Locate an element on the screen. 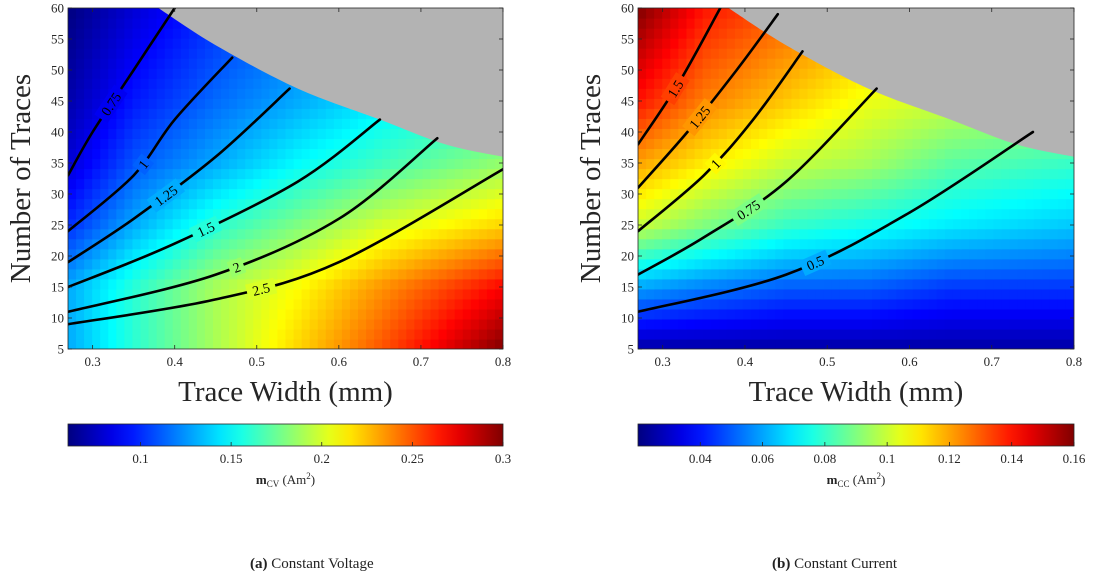 Image resolution: width=1093 pixels, height=581 pixels. colorbar-tick-label: 0.1 is located at coordinates (887, 458).